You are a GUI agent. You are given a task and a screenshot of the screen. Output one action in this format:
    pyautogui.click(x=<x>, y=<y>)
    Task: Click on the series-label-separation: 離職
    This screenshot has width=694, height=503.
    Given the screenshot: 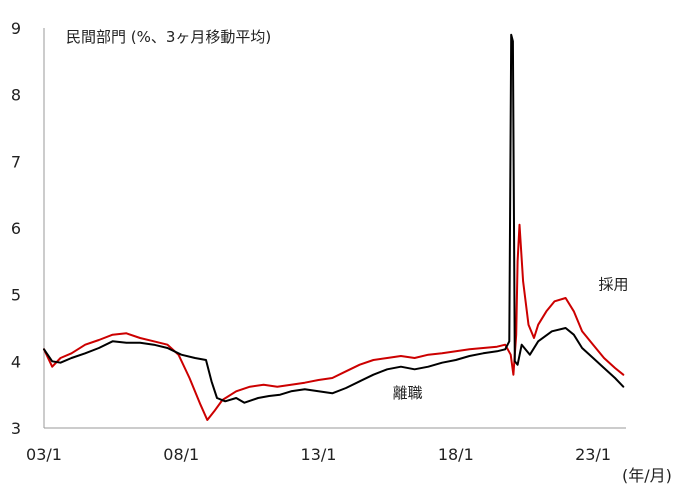 What is the action you would take?
    pyautogui.click(x=408, y=393)
    